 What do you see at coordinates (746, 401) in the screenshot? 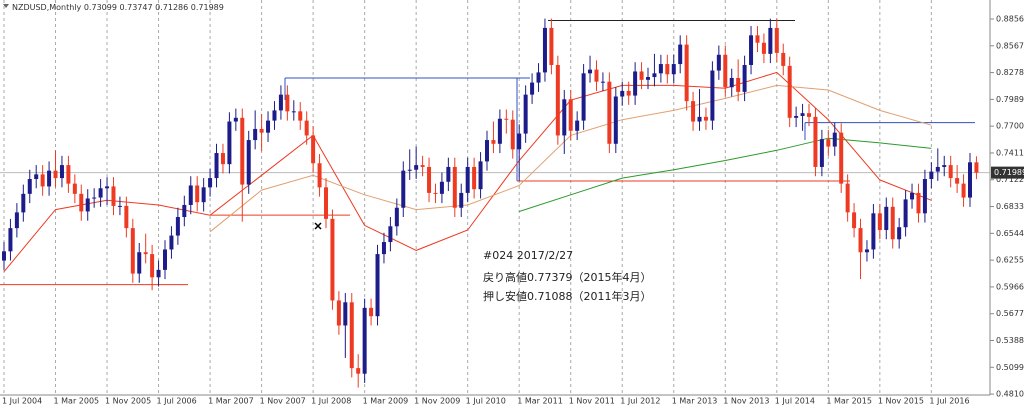
I see `x-tick-label: 1 Nov 2013` at bounding box center [746, 401].